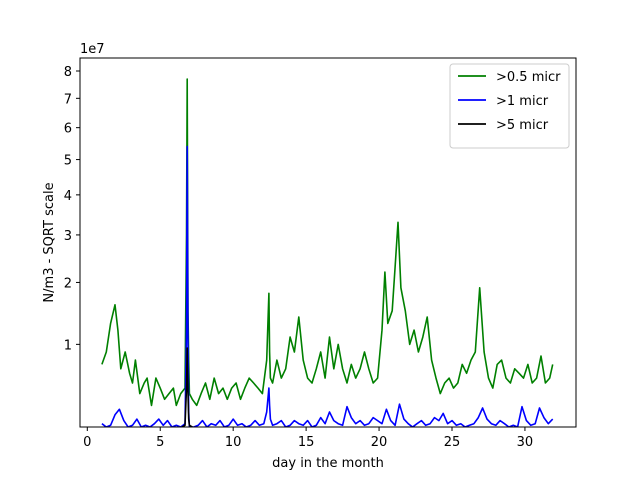 This screenshot has height=480, width=640. I want to click on x-axis-title: day in the month, so click(328, 463).